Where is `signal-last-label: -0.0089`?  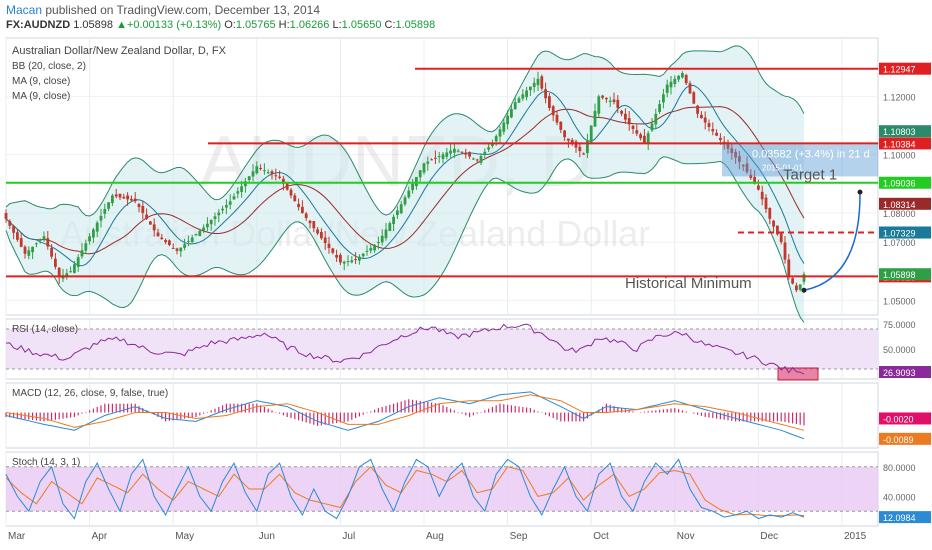 signal-last-label: -0.0089 is located at coordinates (898, 440).